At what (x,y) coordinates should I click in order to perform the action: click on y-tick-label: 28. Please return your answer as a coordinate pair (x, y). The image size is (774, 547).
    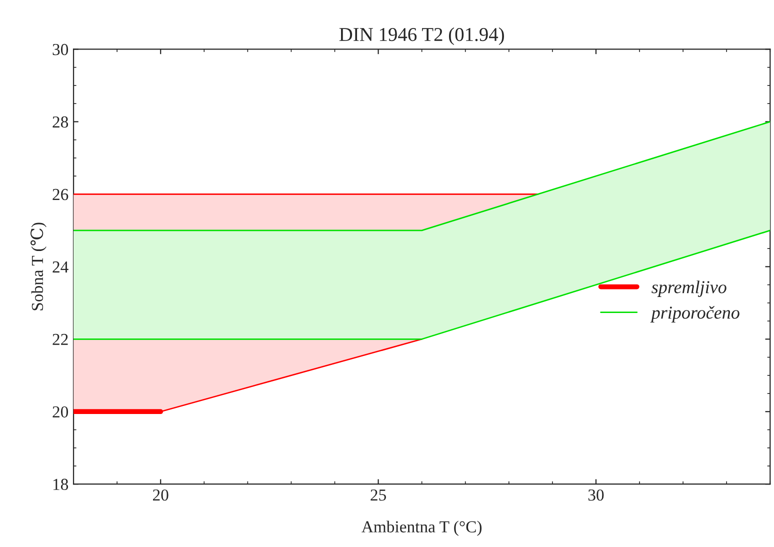
    Looking at the image, I should click on (60, 122).